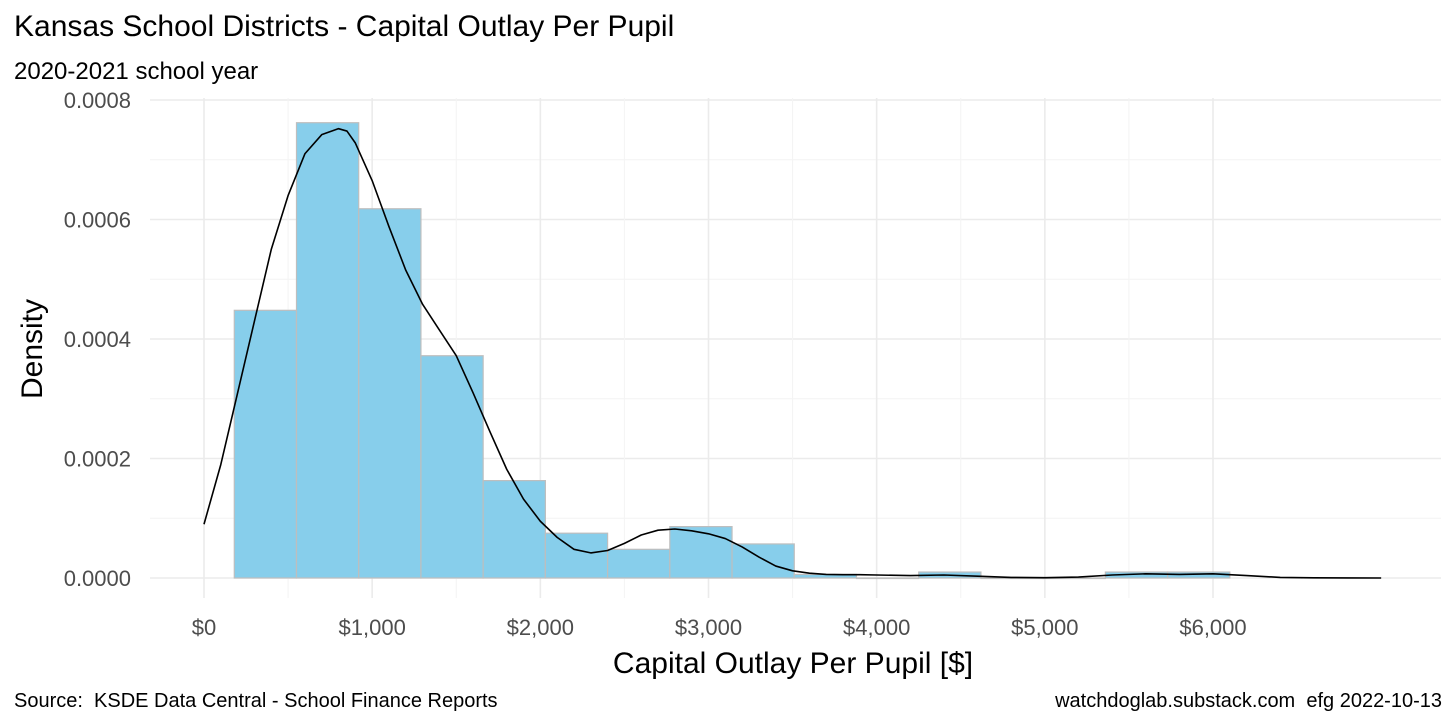 This screenshot has width=1456, height=728. I want to click on y-axis-ticks: 0.0000 0.0002 0.0004 0.0006 0.0008, so click(97, 339).